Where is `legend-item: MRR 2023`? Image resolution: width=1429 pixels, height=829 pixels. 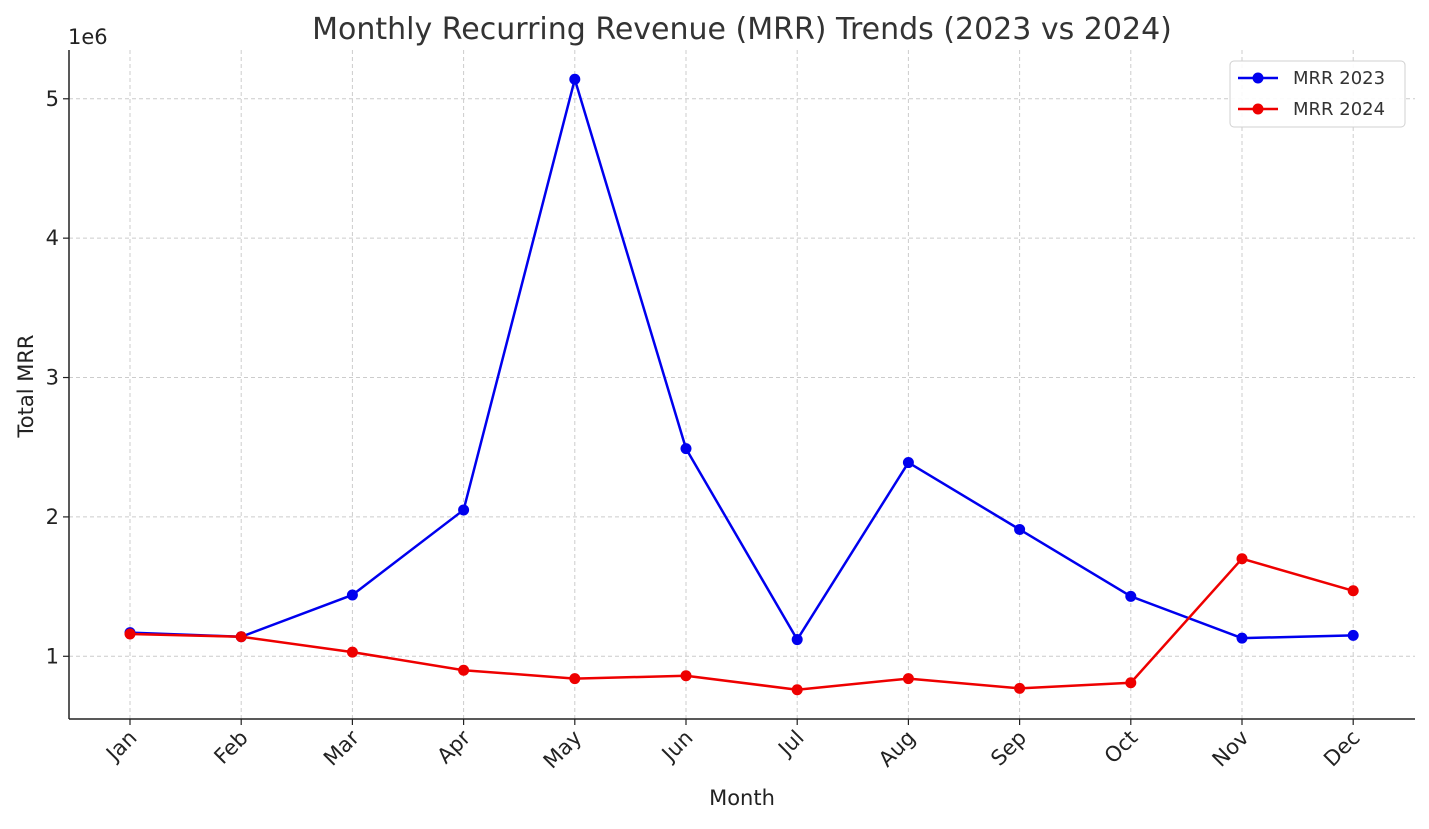 legend-item: MRR 2023 is located at coordinates (1311, 78).